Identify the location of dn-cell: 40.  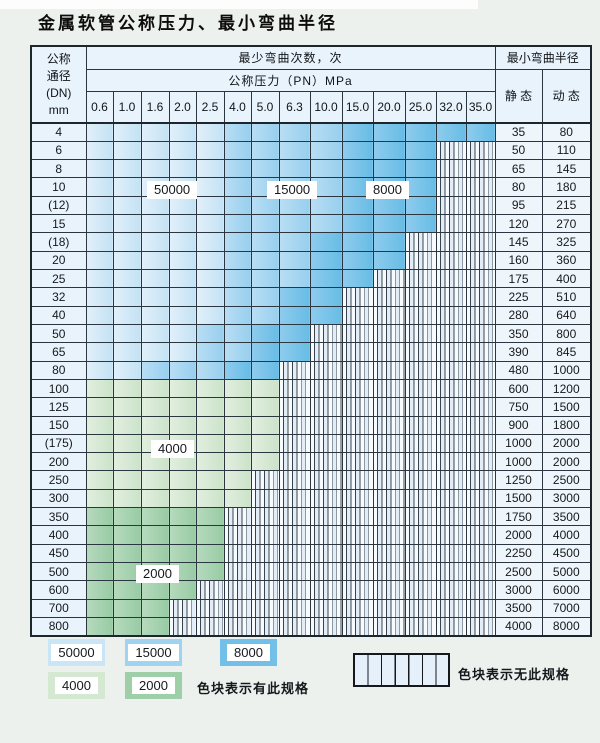
(58, 315).